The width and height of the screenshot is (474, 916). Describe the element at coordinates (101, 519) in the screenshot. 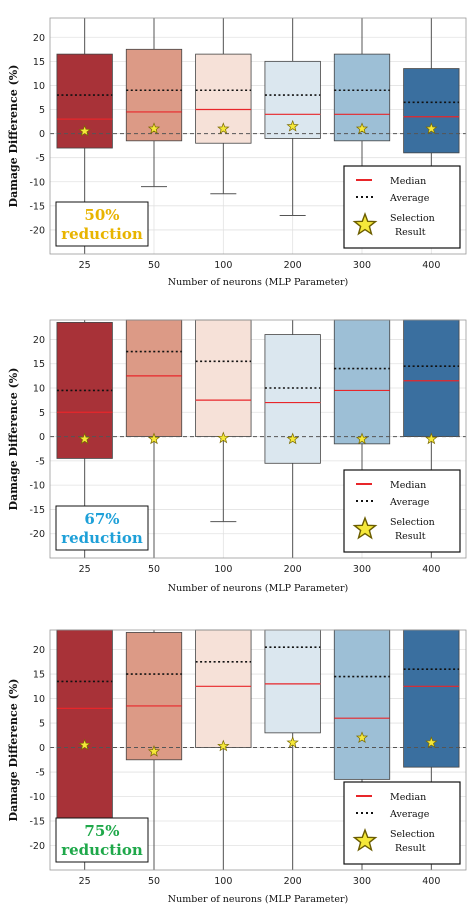

I see `reduction-percent: 67%` at that location.